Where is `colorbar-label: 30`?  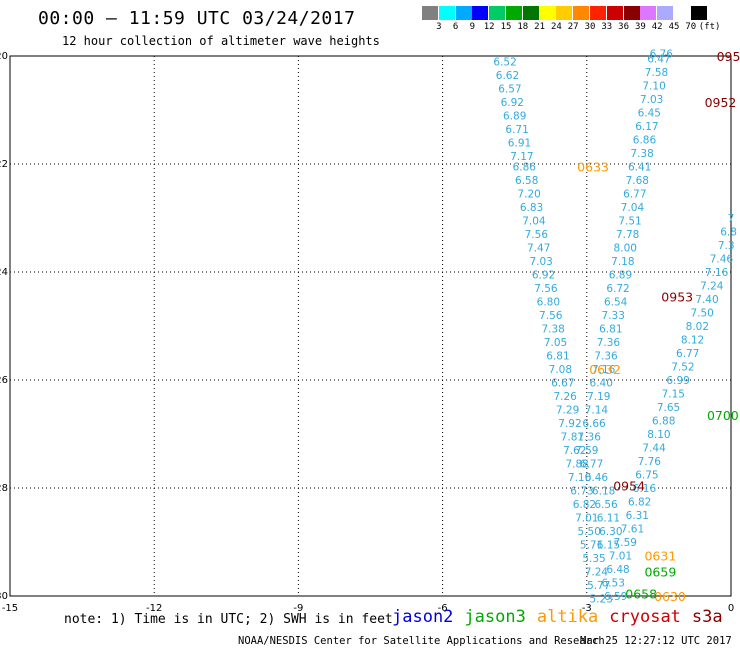 colorbar-label: 30 is located at coordinates (590, 27).